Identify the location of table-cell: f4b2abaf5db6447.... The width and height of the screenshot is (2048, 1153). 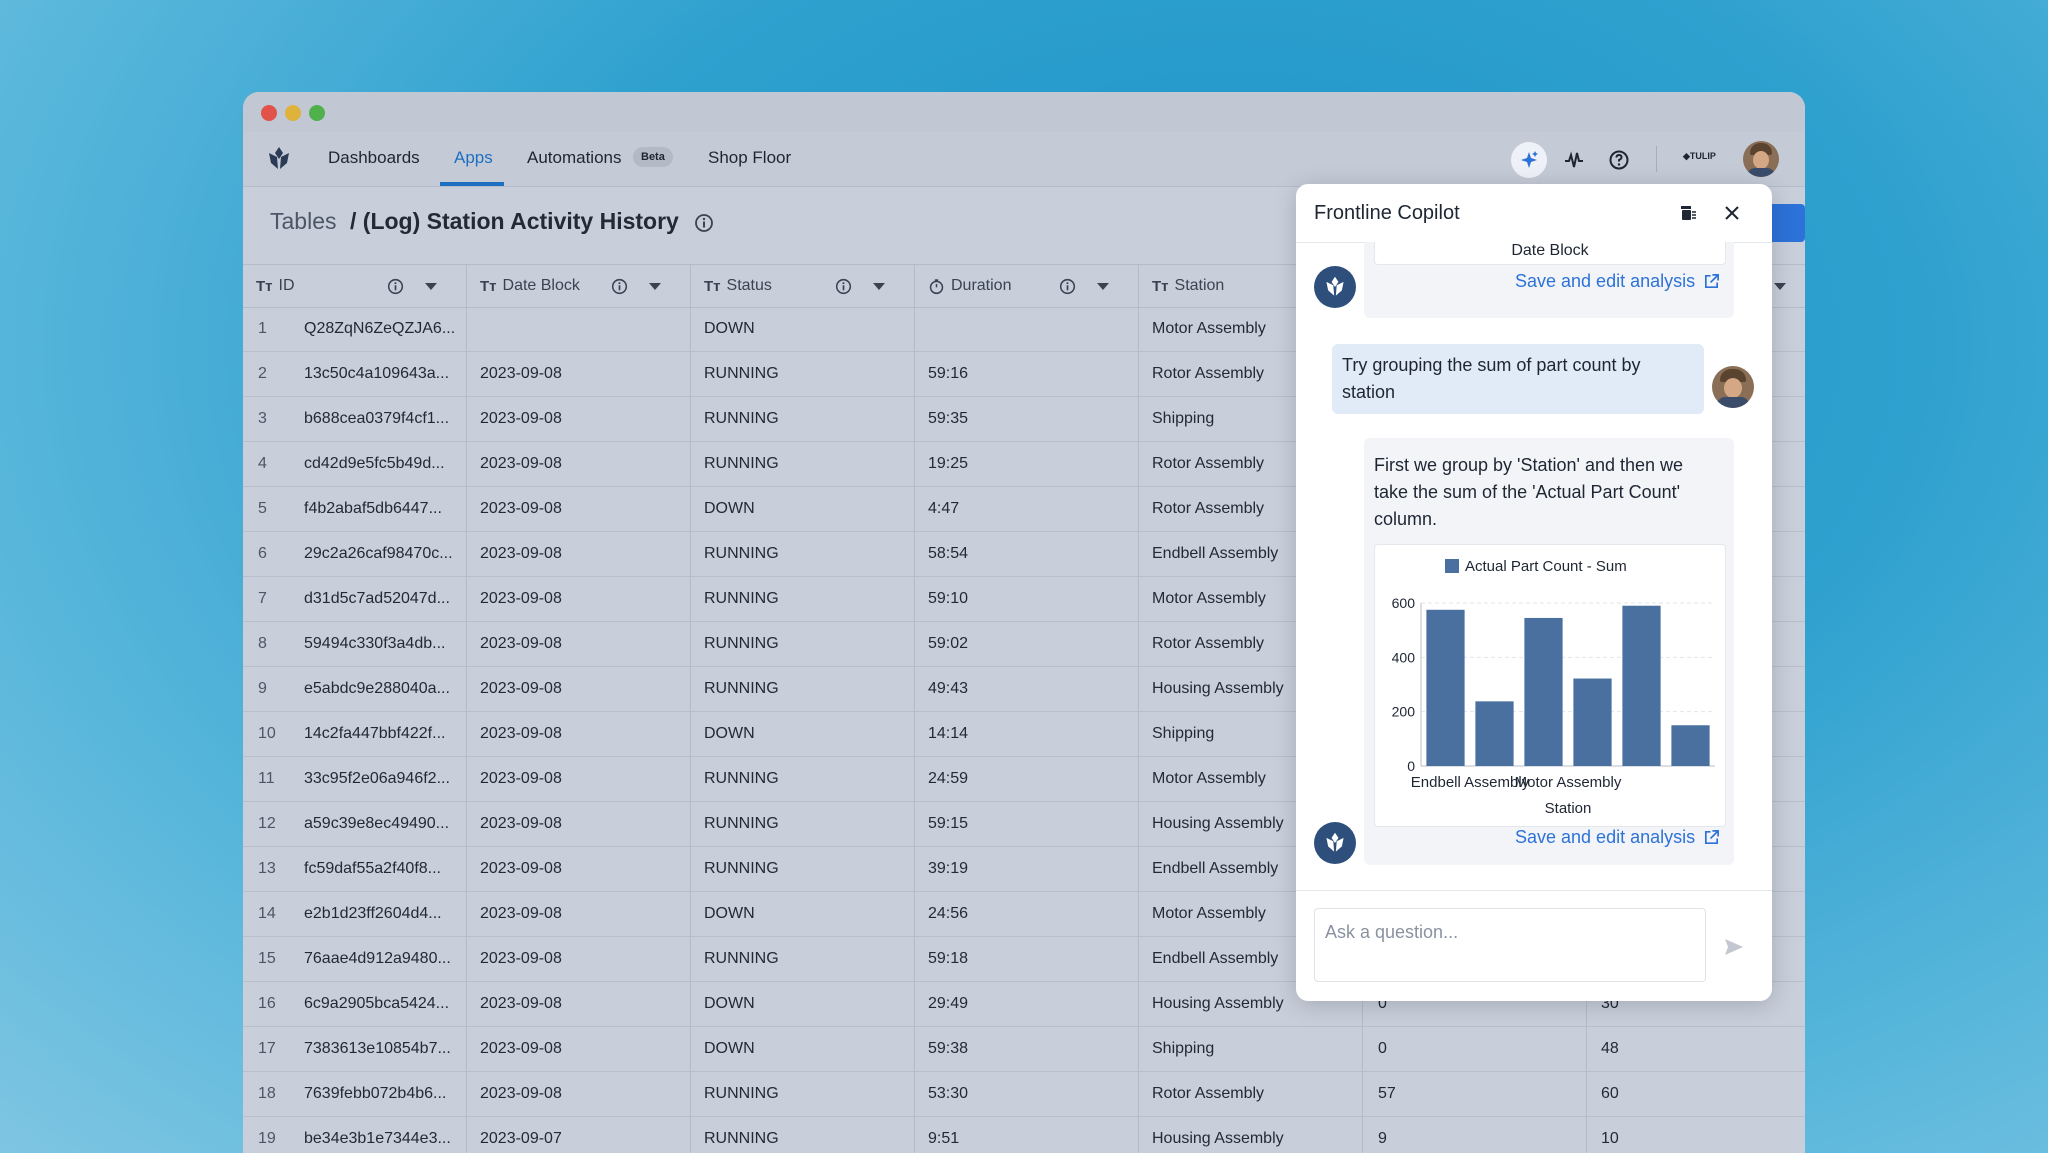
(373, 508).